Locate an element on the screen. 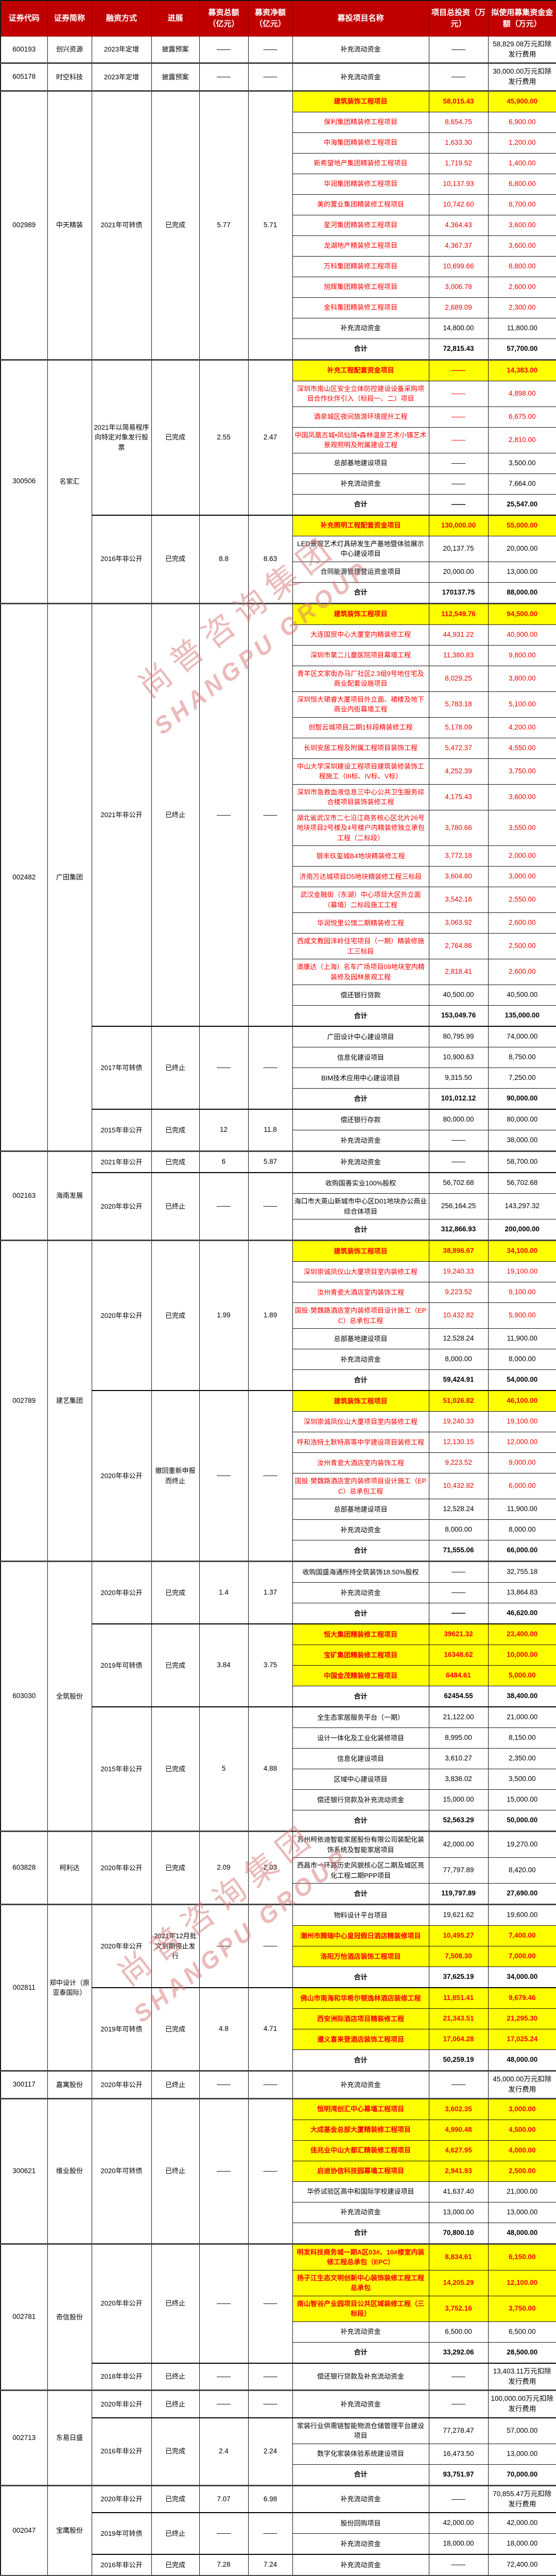 Image resolution: width=556 pixels, height=2576 pixels. project-invest-cell: 8,654.75 is located at coordinates (458, 122).